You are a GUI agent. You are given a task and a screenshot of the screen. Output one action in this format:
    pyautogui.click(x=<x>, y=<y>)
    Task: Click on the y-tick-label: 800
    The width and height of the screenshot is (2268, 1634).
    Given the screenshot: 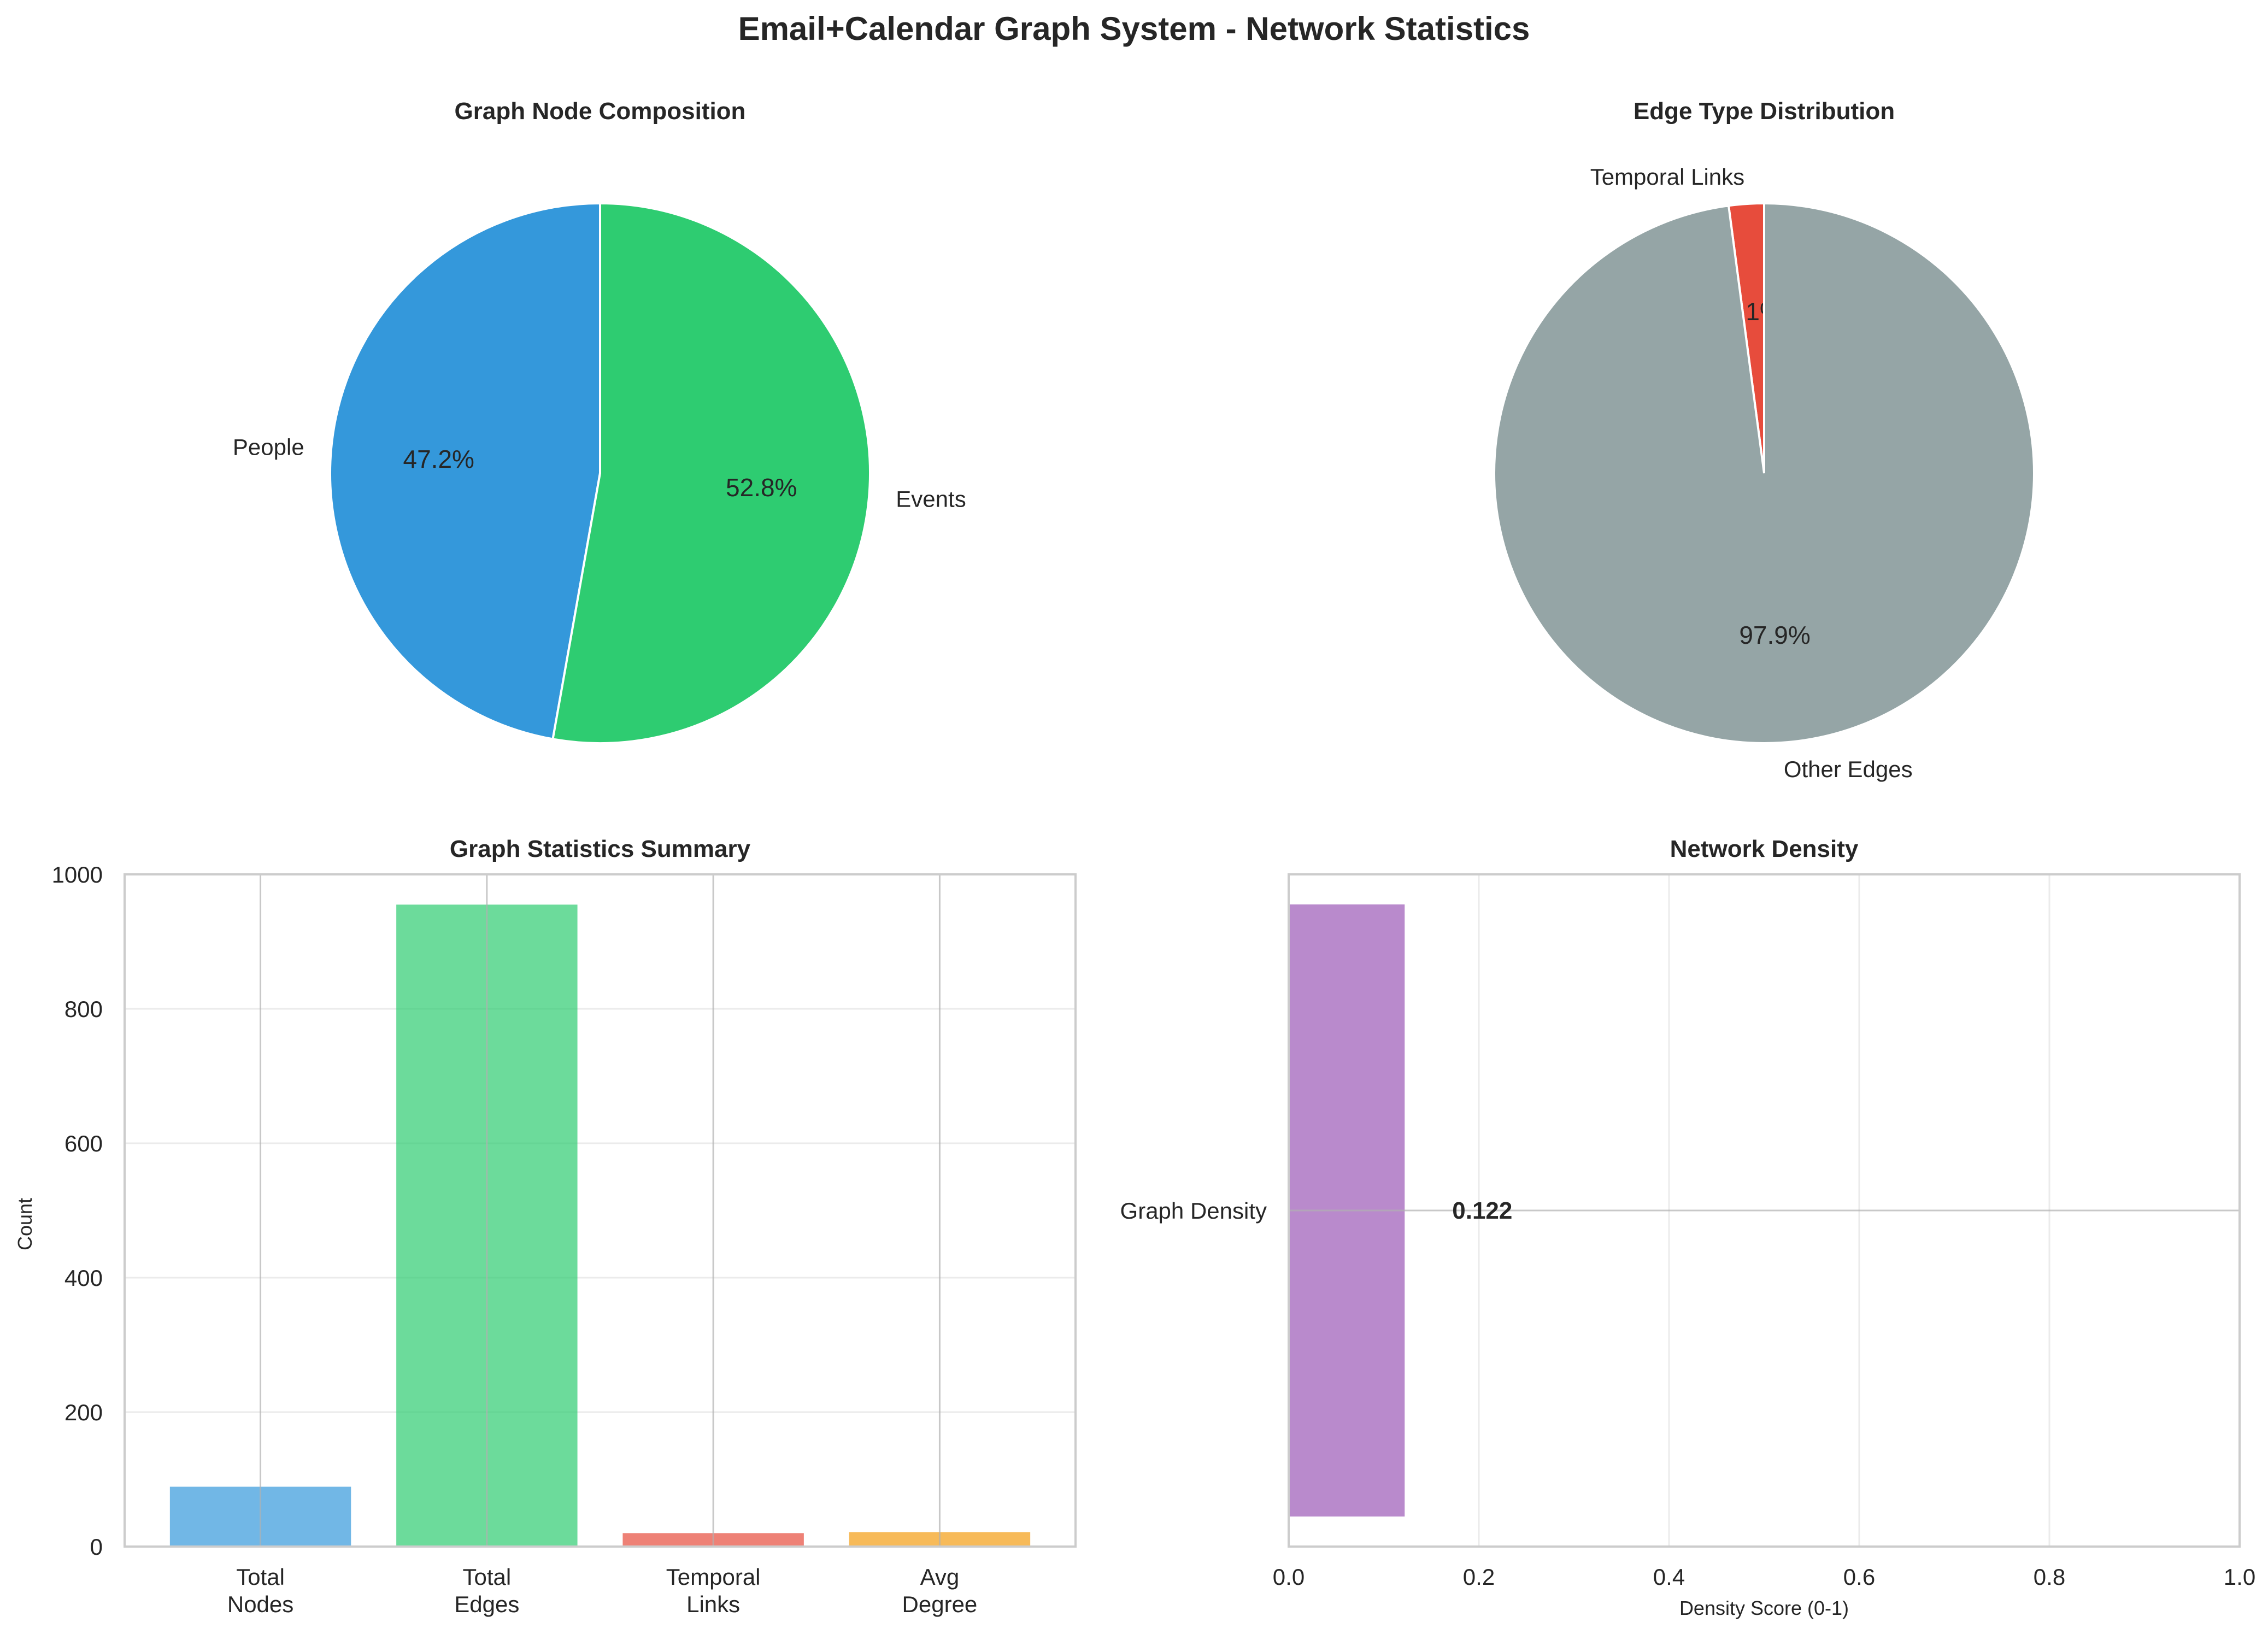 What is the action you would take?
    pyautogui.click(x=83, y=1009)
    